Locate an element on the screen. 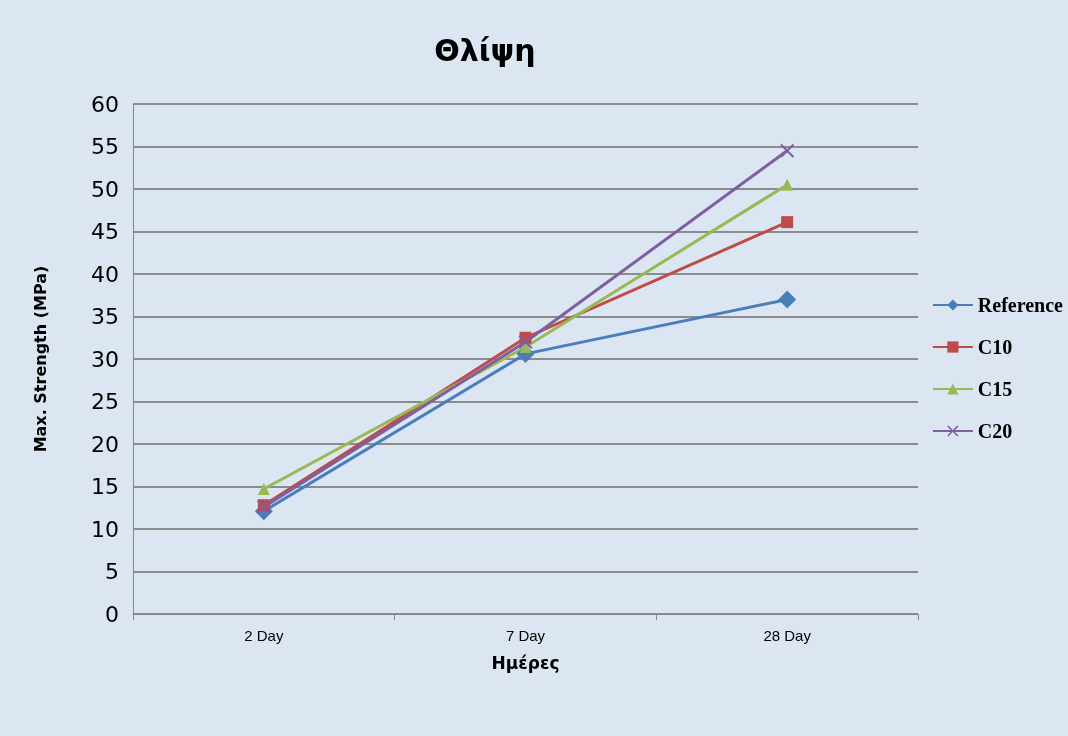 Image resolution: width=1068 pixels, height=736 pixels. y-tick-label: 30 is located at coordinates (105, 359).